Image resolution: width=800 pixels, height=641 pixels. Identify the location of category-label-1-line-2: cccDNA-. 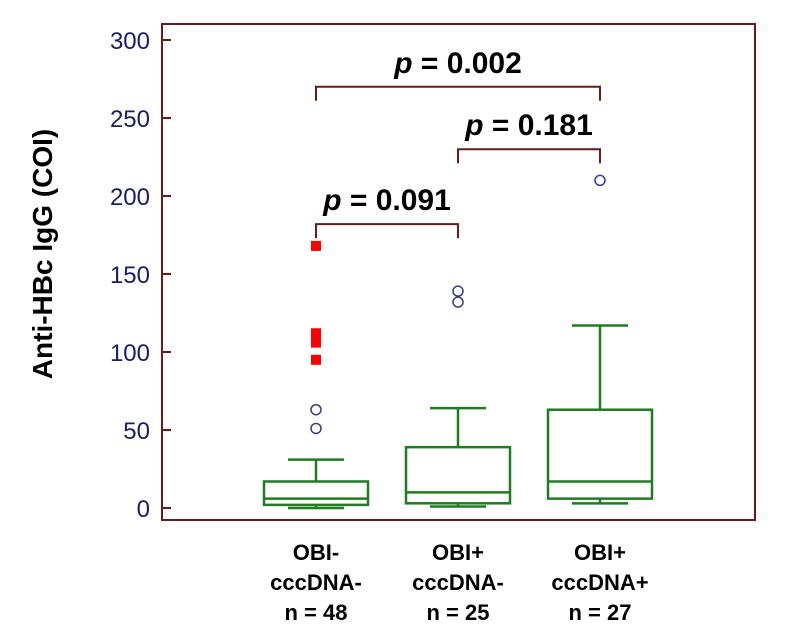
(316, 582).